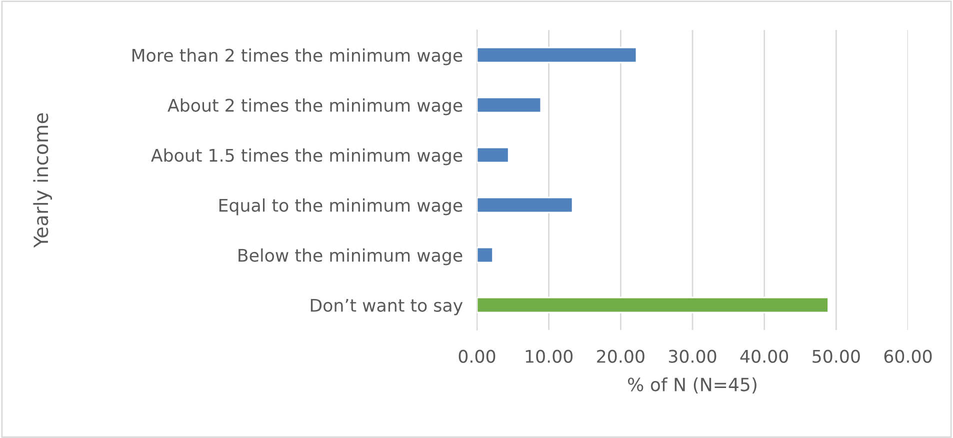  I want to click on y-axis-title: Yearly income, so click(42, 180).